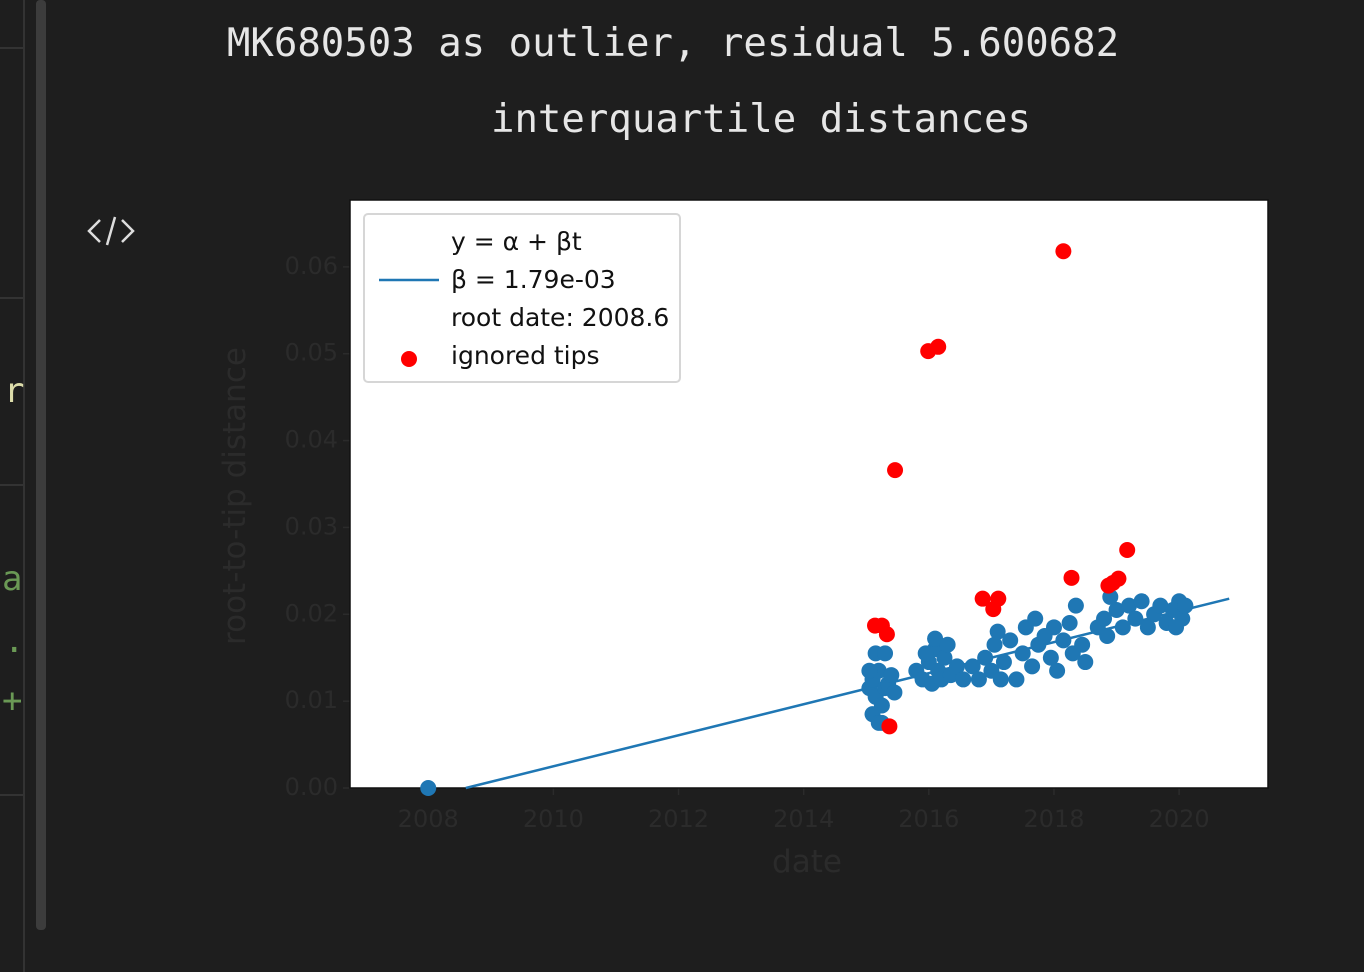 This screenshot has width=1364, height=972. I want to click on code-fragment: a, so click(12, 579).